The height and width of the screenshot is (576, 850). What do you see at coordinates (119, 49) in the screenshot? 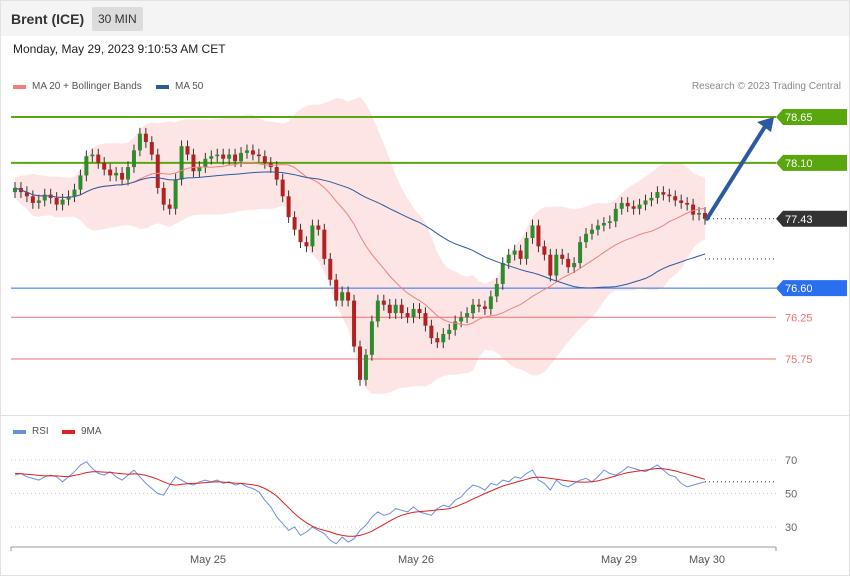
I see `timestamp: Monday, May 29, 2023 9:10:53 AM CET` at bounding box center [119, 49].